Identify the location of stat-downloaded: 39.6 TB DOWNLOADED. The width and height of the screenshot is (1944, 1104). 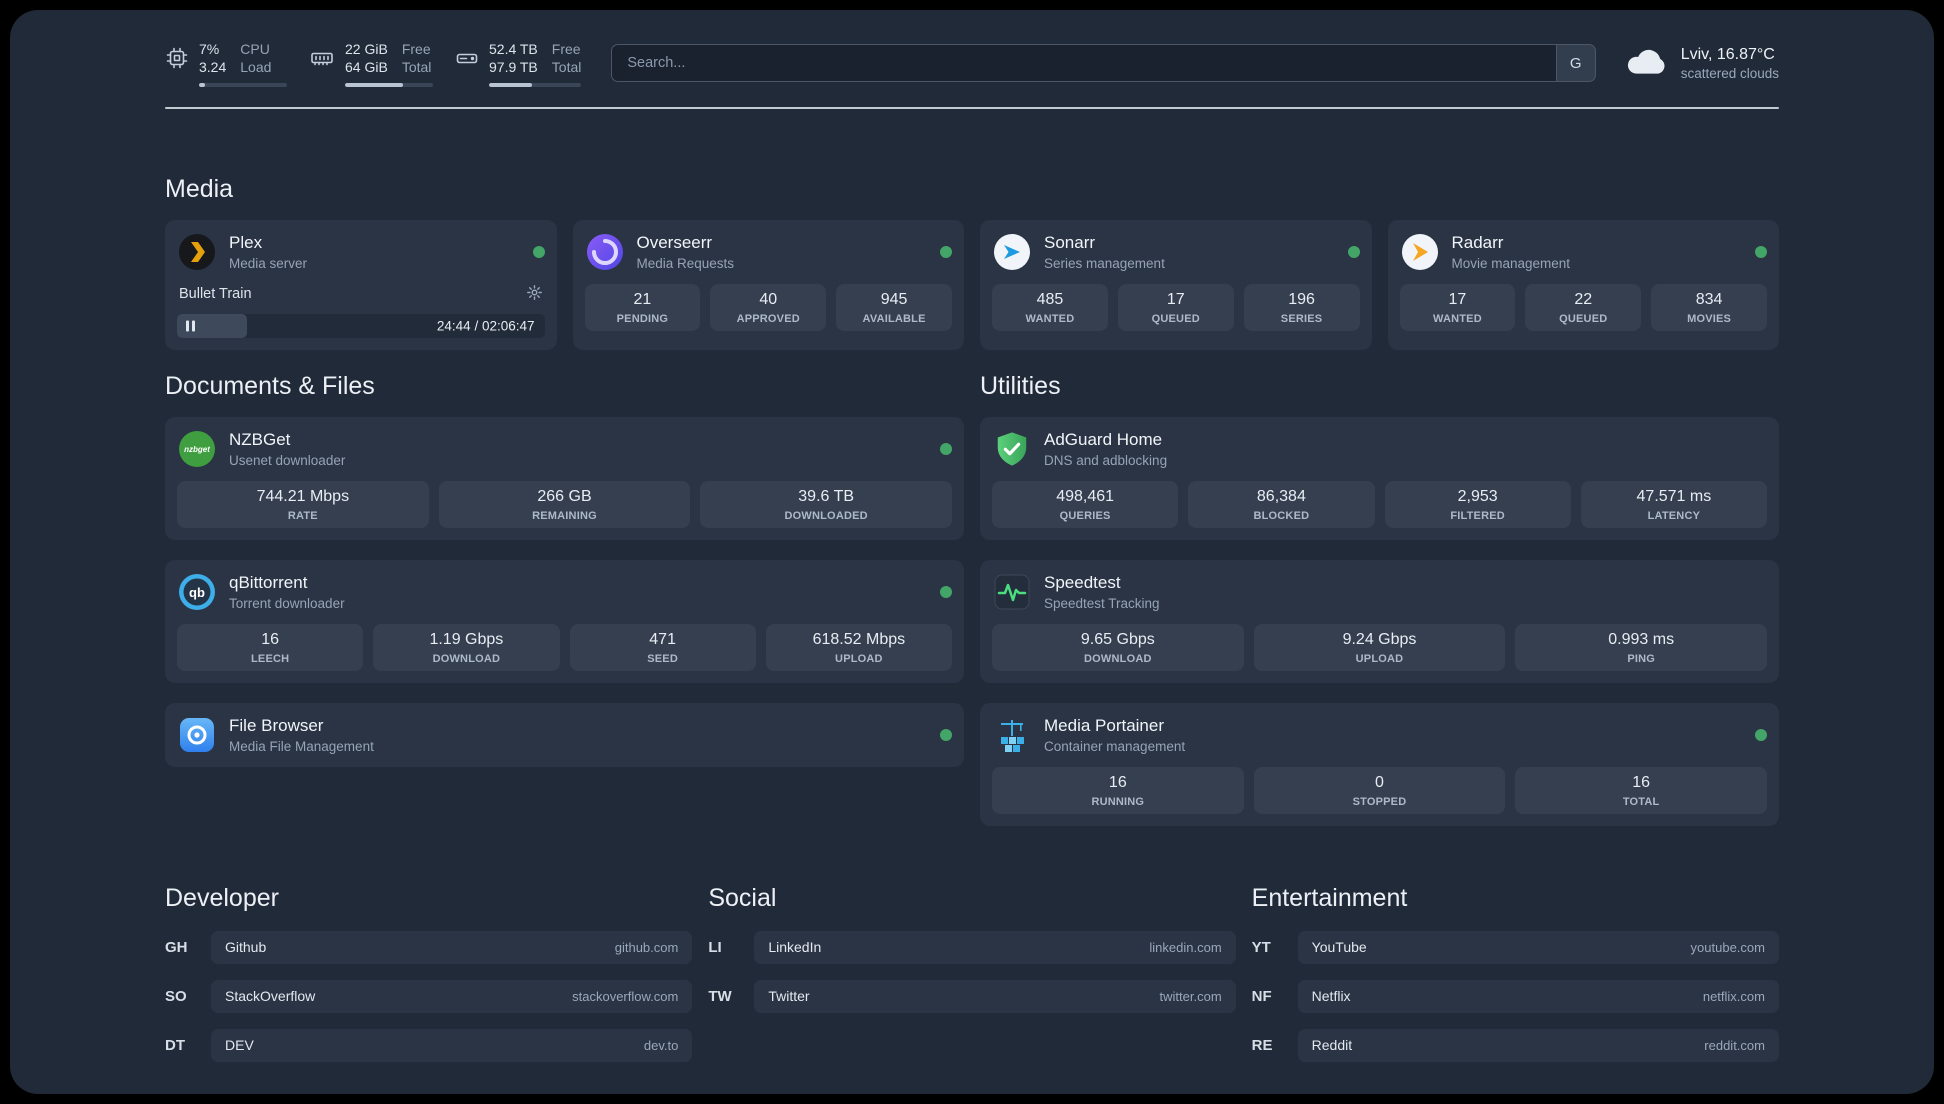
(826, 504).